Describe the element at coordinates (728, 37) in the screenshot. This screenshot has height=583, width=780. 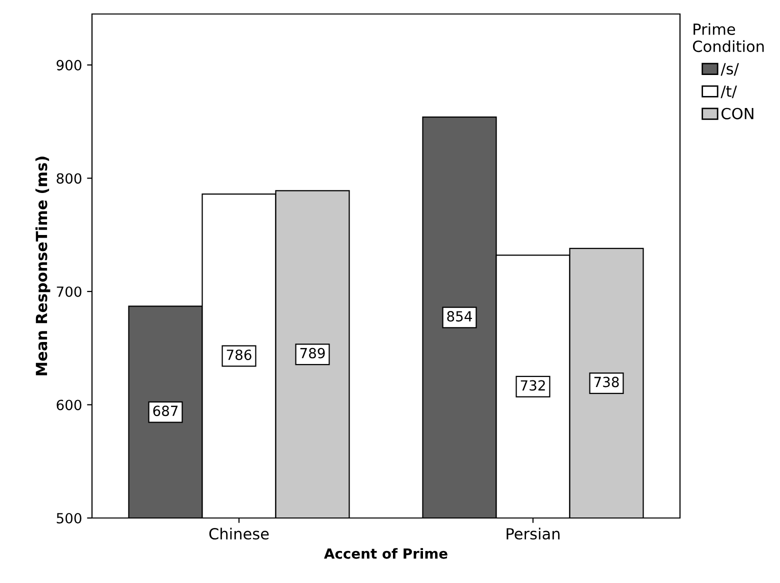
I see `legend-title: Prime Condition` at that location.